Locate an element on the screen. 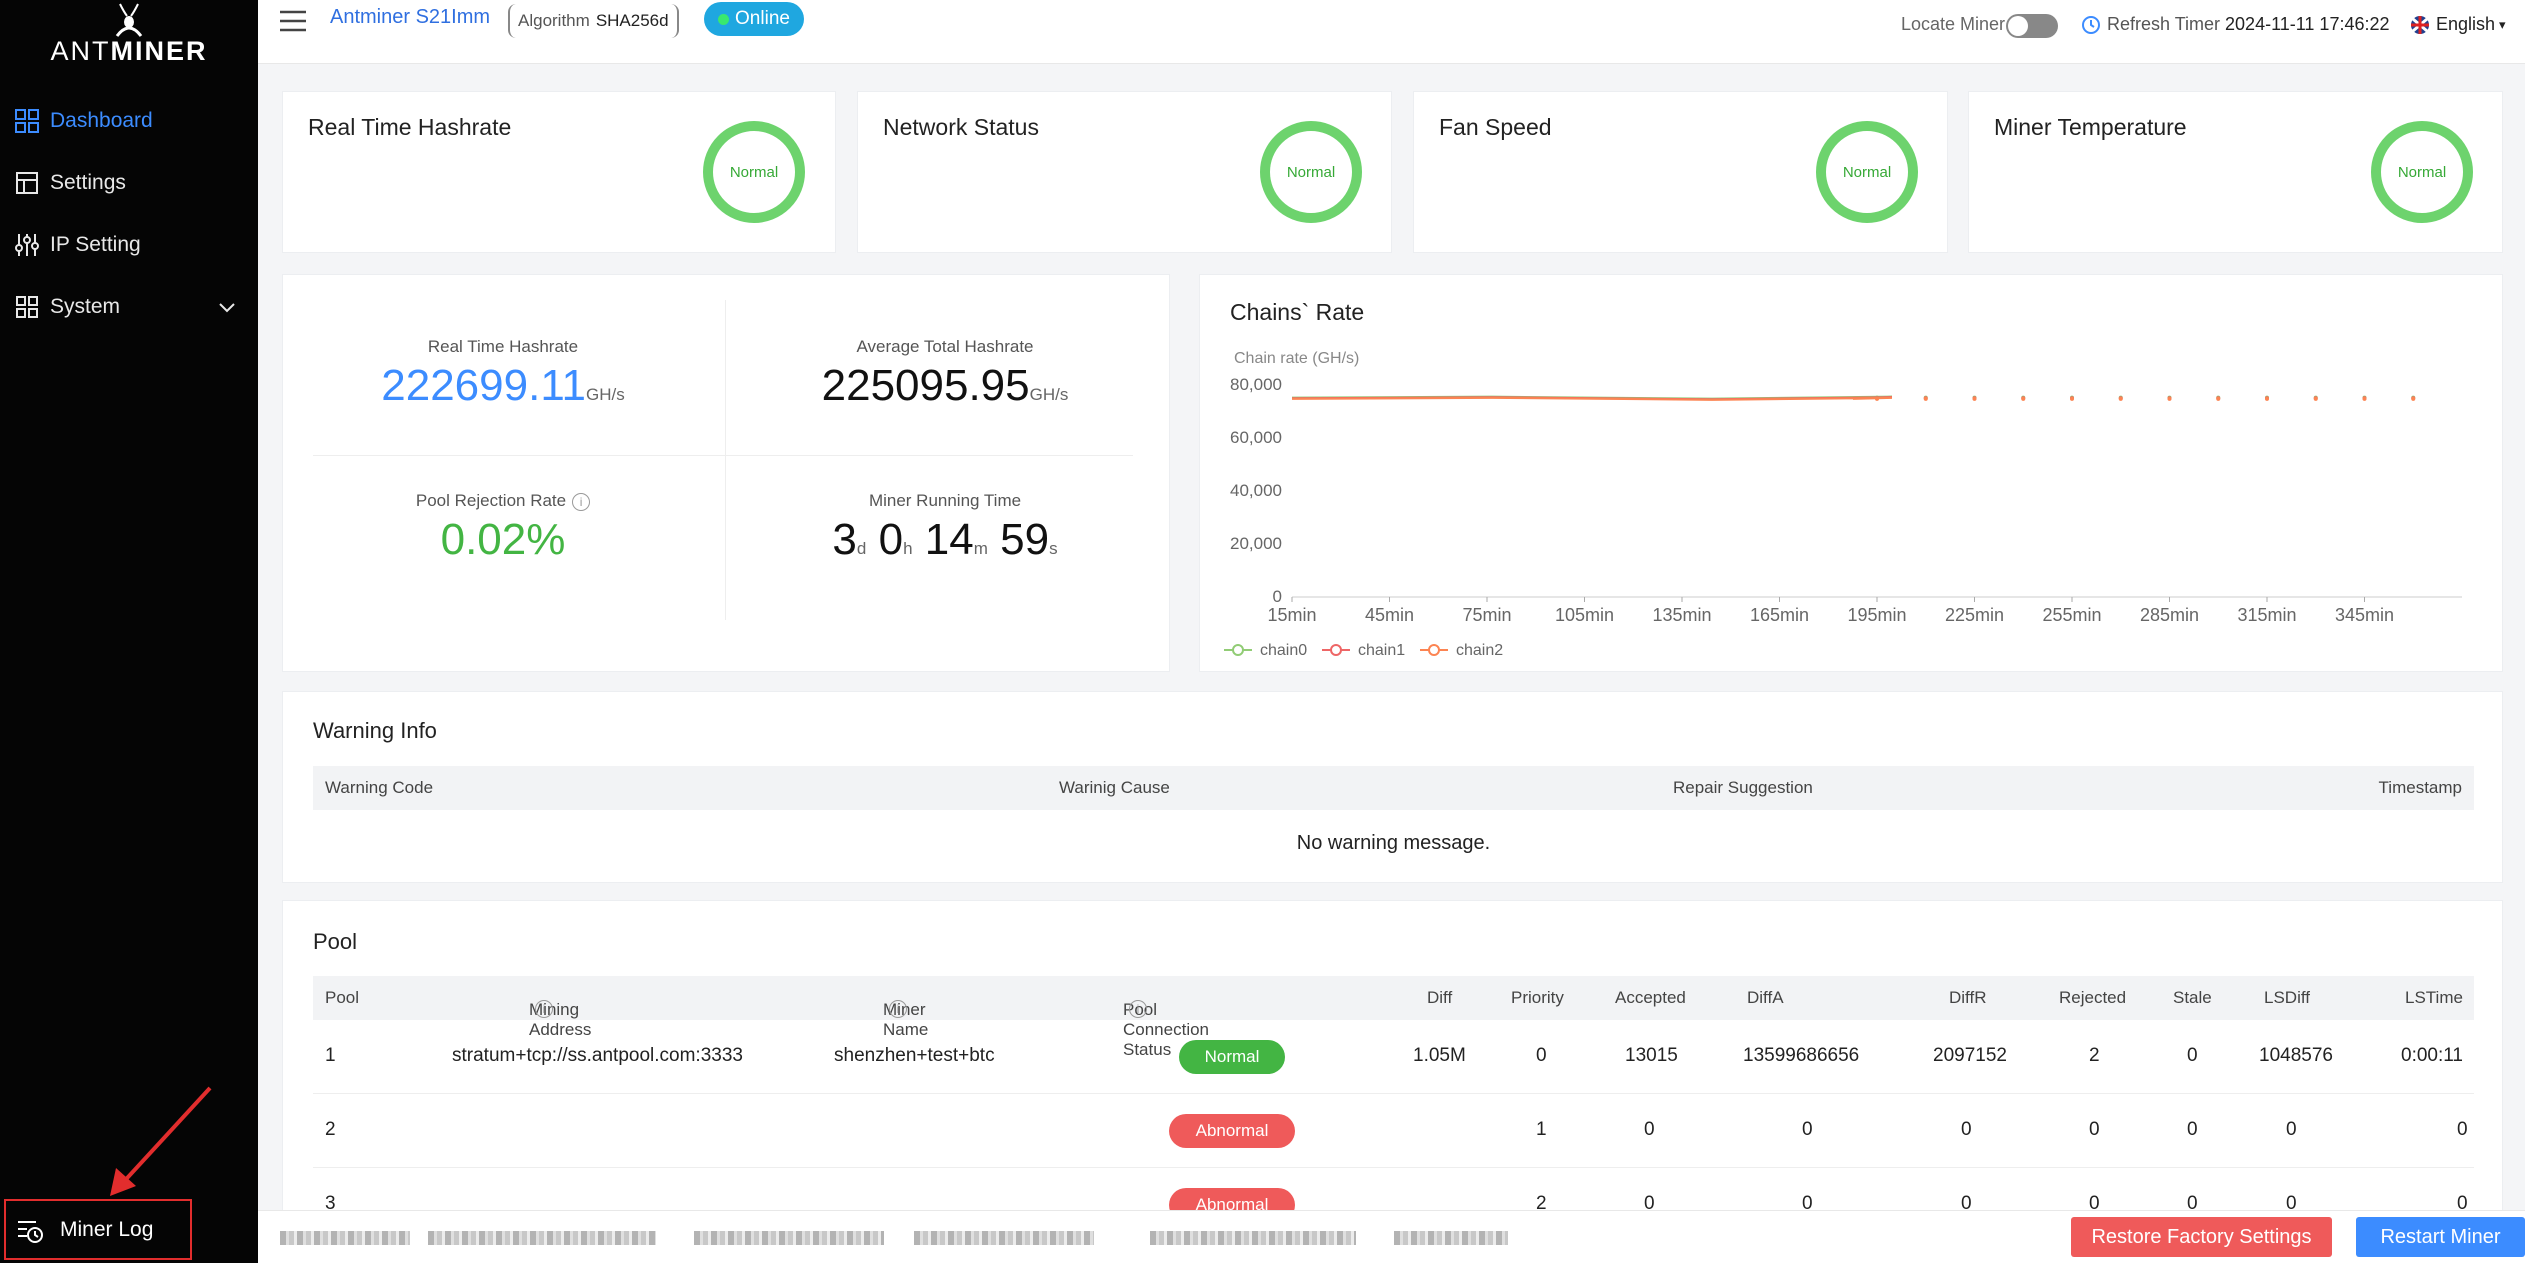 The image size is (2525, 1263). legend-marker-chain2 is located at coordinates (1434, 650).